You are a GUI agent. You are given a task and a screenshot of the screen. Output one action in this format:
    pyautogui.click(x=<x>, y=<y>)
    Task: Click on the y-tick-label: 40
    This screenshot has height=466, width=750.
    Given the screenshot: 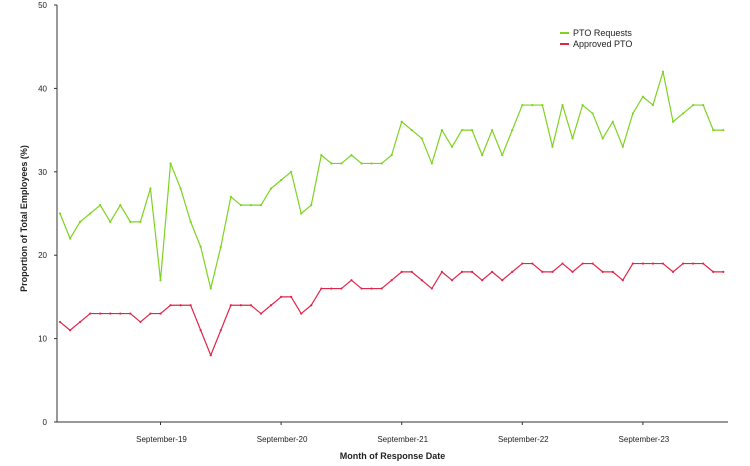 What is the action you would take?
    pyautogui.click(x=42, y=88)
    